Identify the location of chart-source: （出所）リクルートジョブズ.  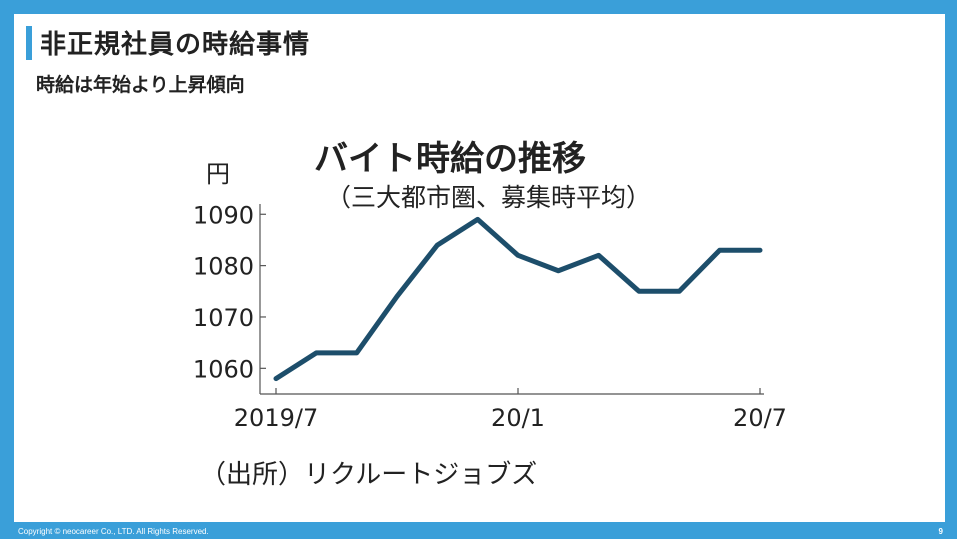
(368, 475).